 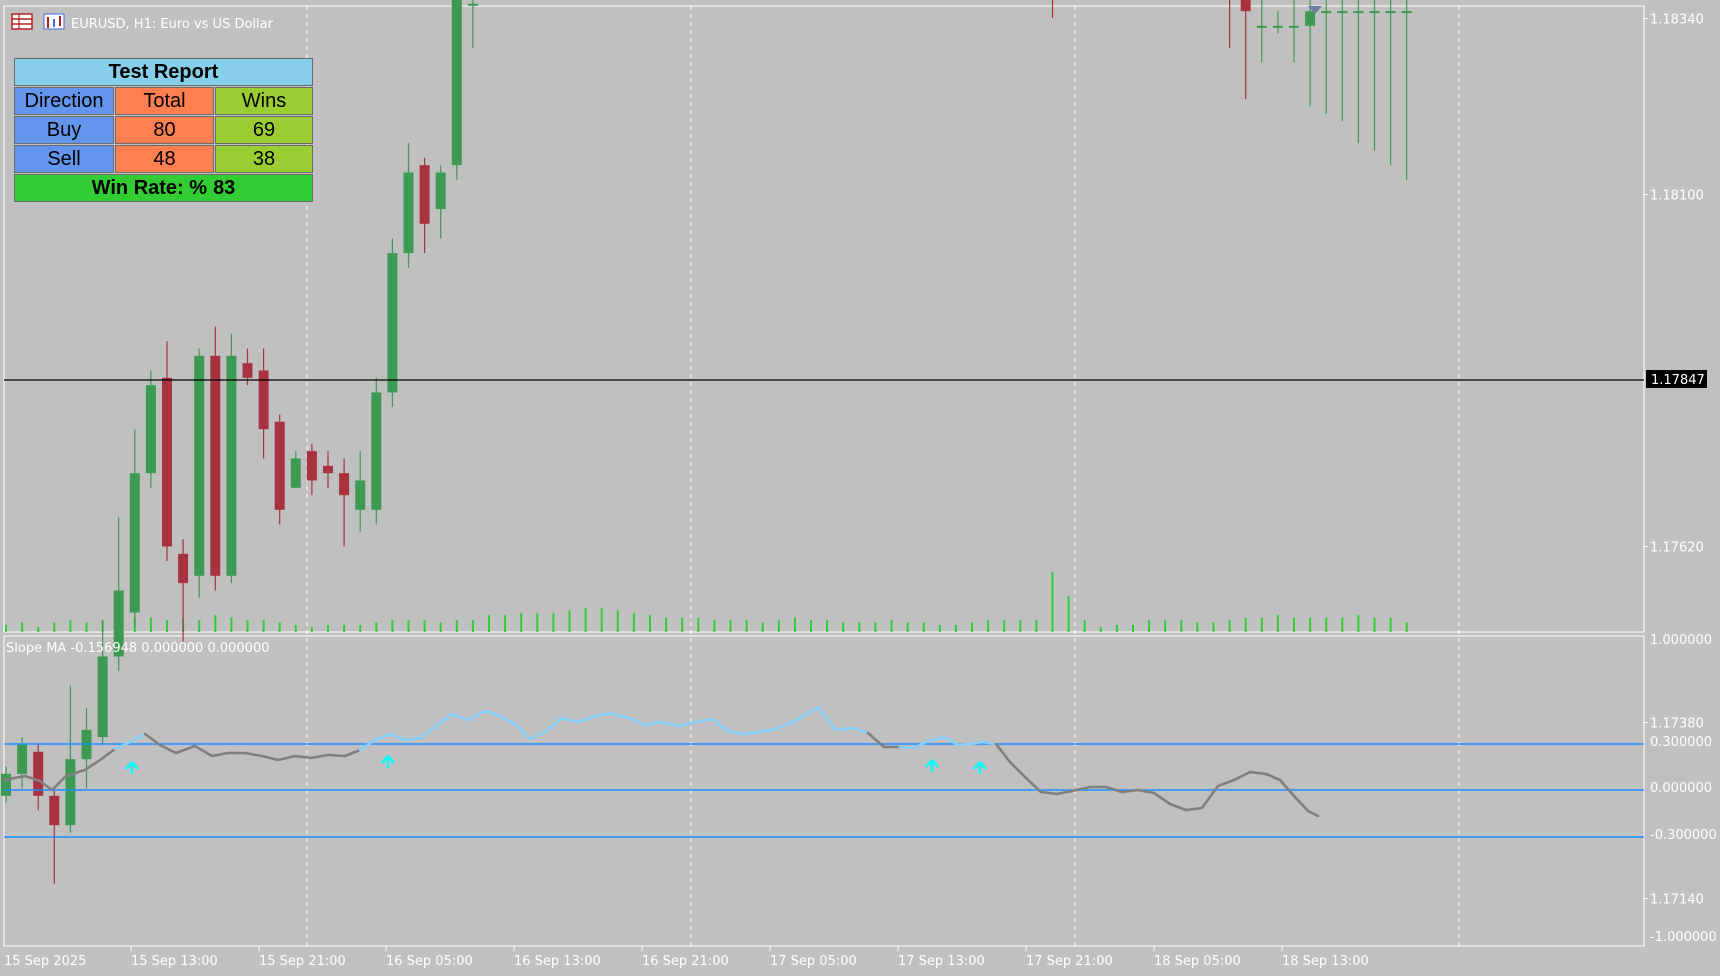 What do you see at coordinates (429, 961) in the screenshot?
I see `time-tick-label: 16 Sep 05:00` at bounding box center [429, 961].